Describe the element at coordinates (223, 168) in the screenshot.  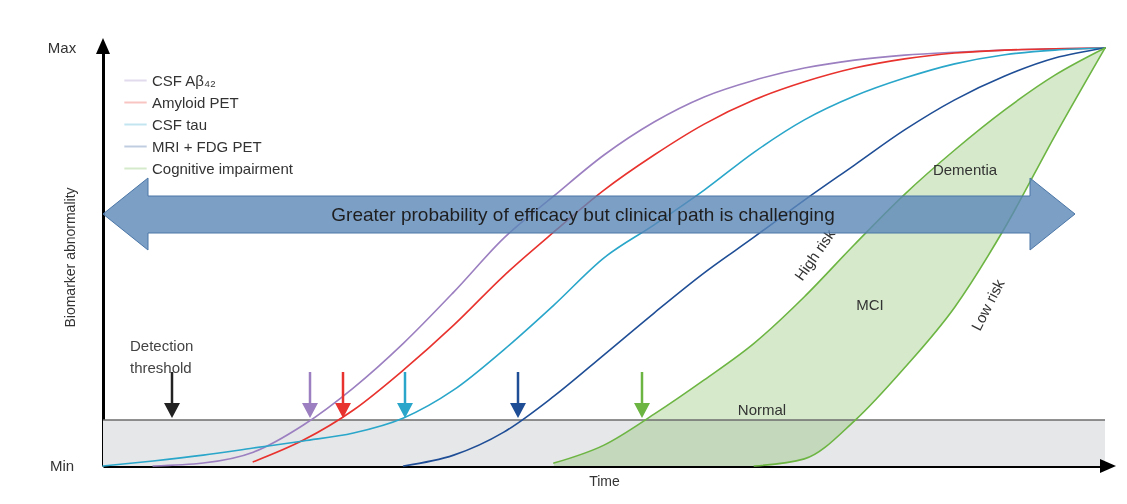
I see `legend-label: Cognitive impairment` at that location.